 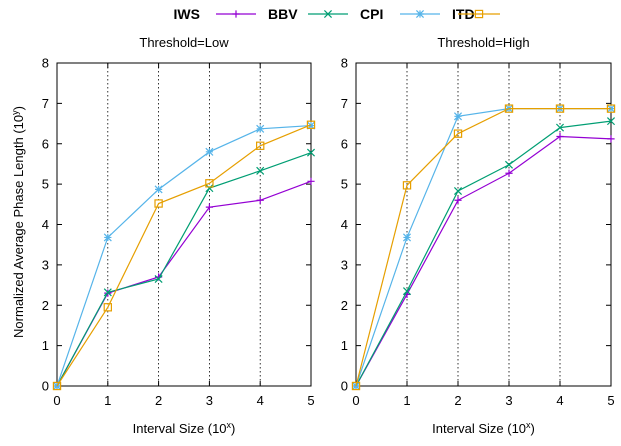 What do you see at coordinates (483, 42) in the screenshot?
I see `panel-title-high: Threshold=High` at bounding box center [483, 42].